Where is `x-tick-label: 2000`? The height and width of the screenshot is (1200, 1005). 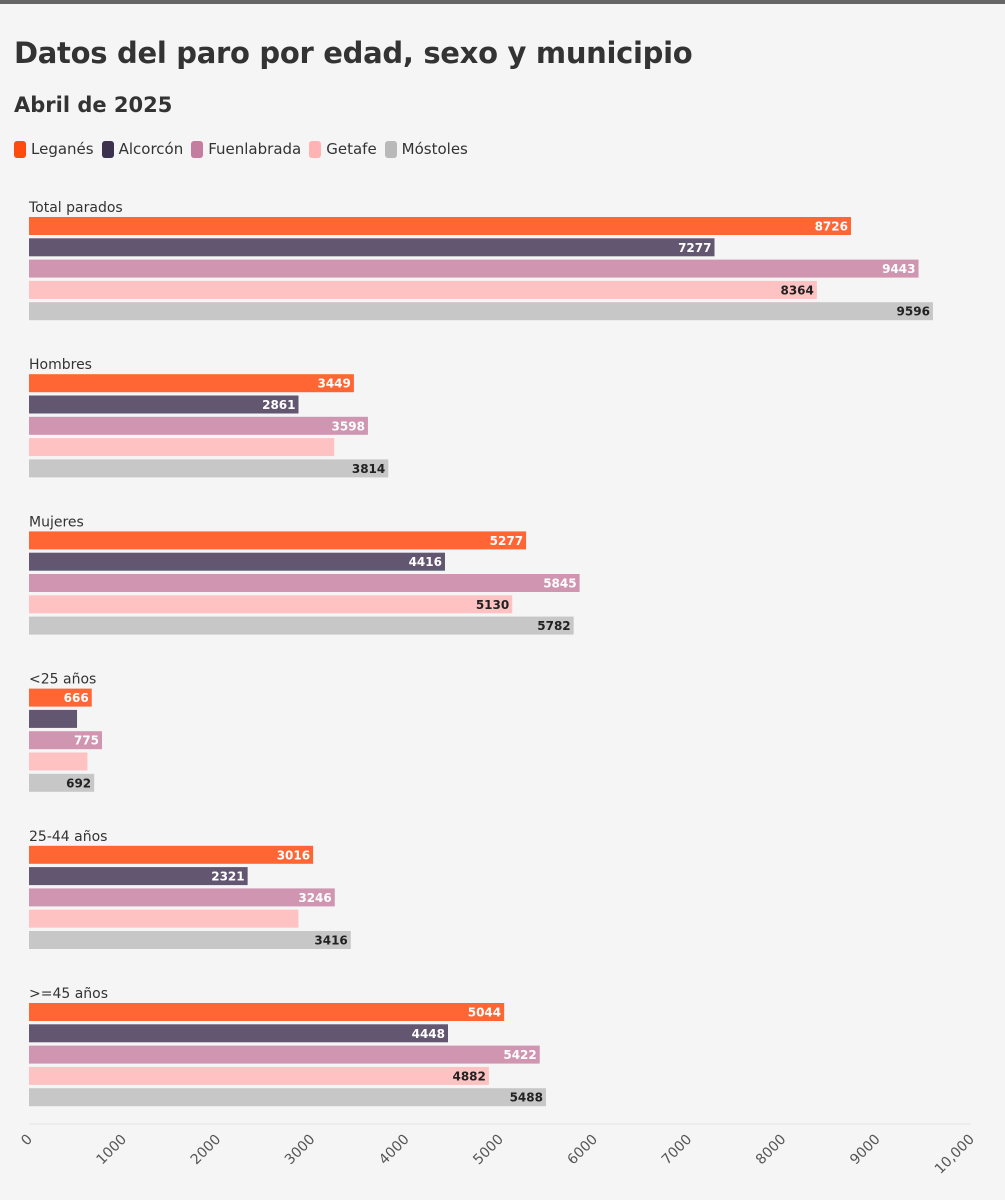 x-tick-label: 2000 is located at coordinates (206, 1150).